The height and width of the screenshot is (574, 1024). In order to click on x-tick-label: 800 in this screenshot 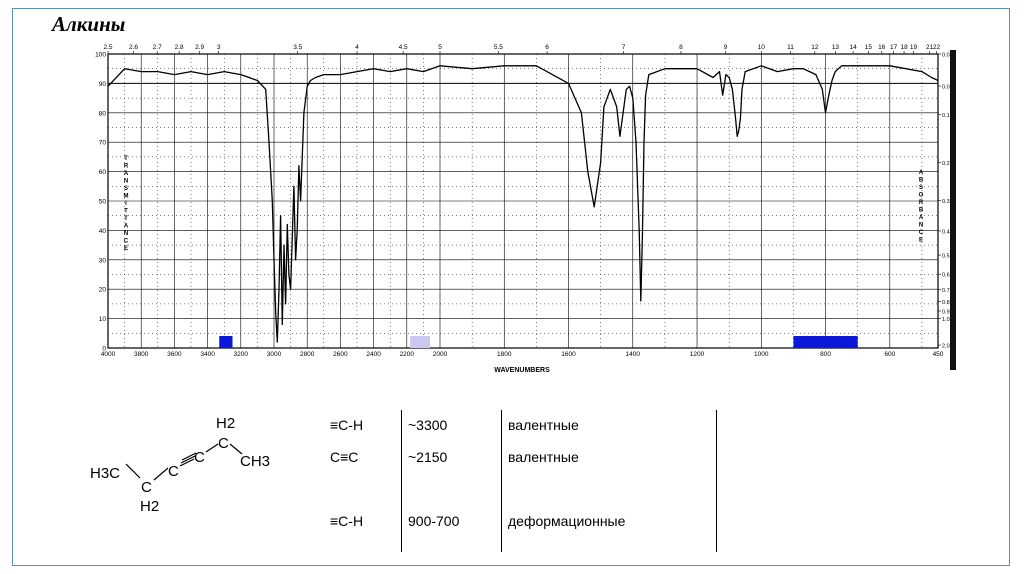, I will do `click(825, 354)`.